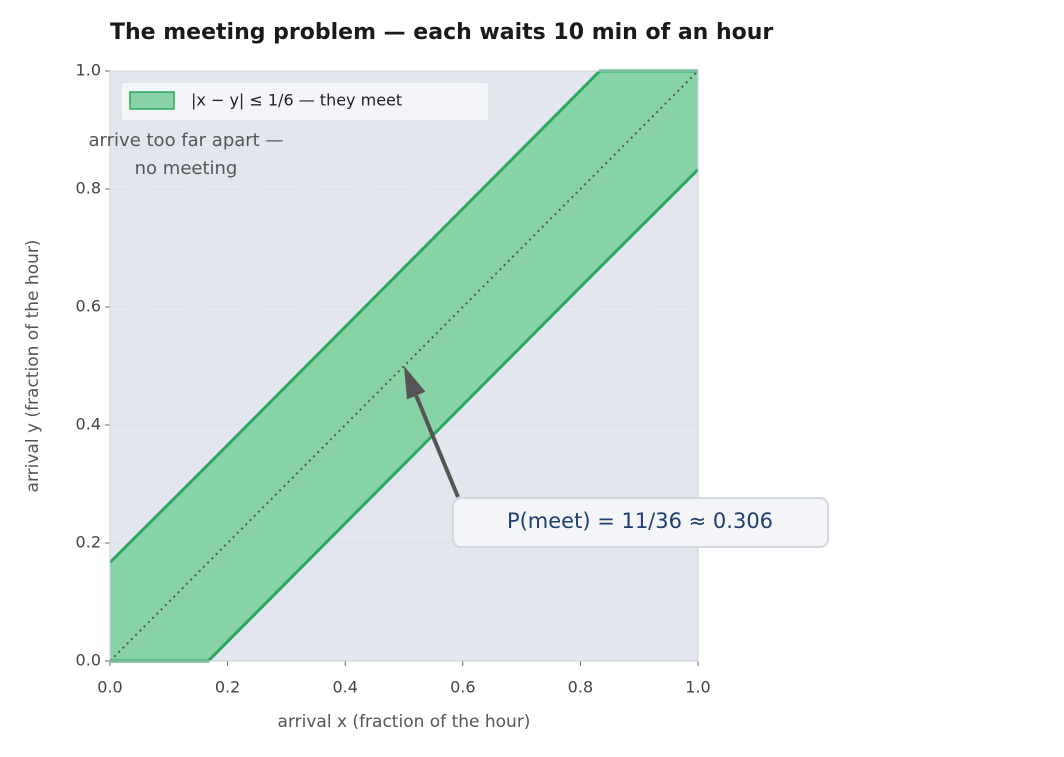 Image resolution: width=1064 pixels, height=757 pixels. Describe the element at coordinates (88, 542) in the screenshot. I see `y-tick-label: 0.2` at that location.